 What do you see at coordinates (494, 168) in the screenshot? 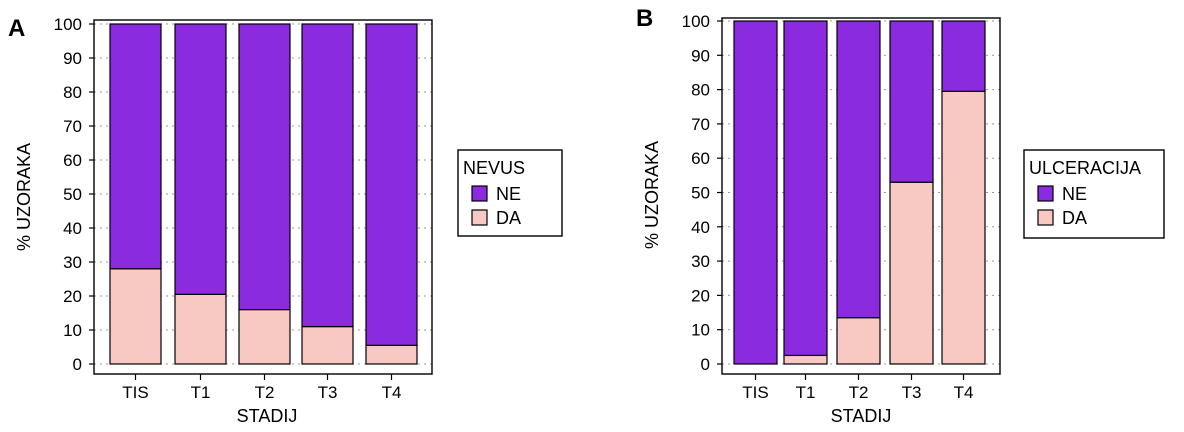
I see `legend-title: NEVUS` at bounding box center [494, 168].